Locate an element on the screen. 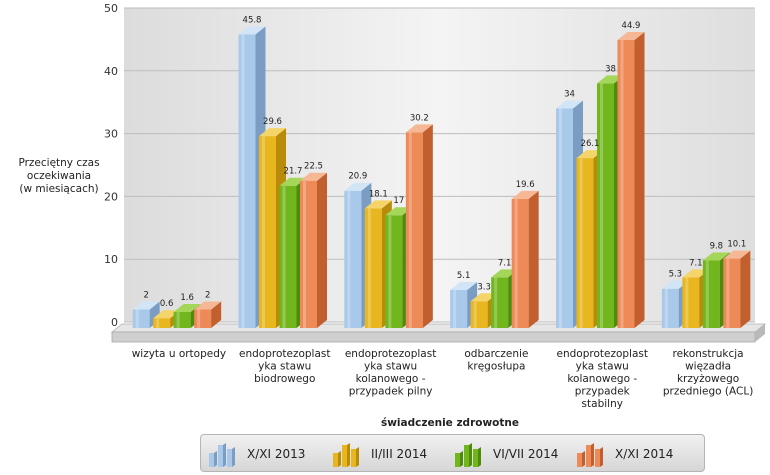 The width and height of the screenshot is (770, 475). data-label: 18.1 is located at coordinates (378, 194).